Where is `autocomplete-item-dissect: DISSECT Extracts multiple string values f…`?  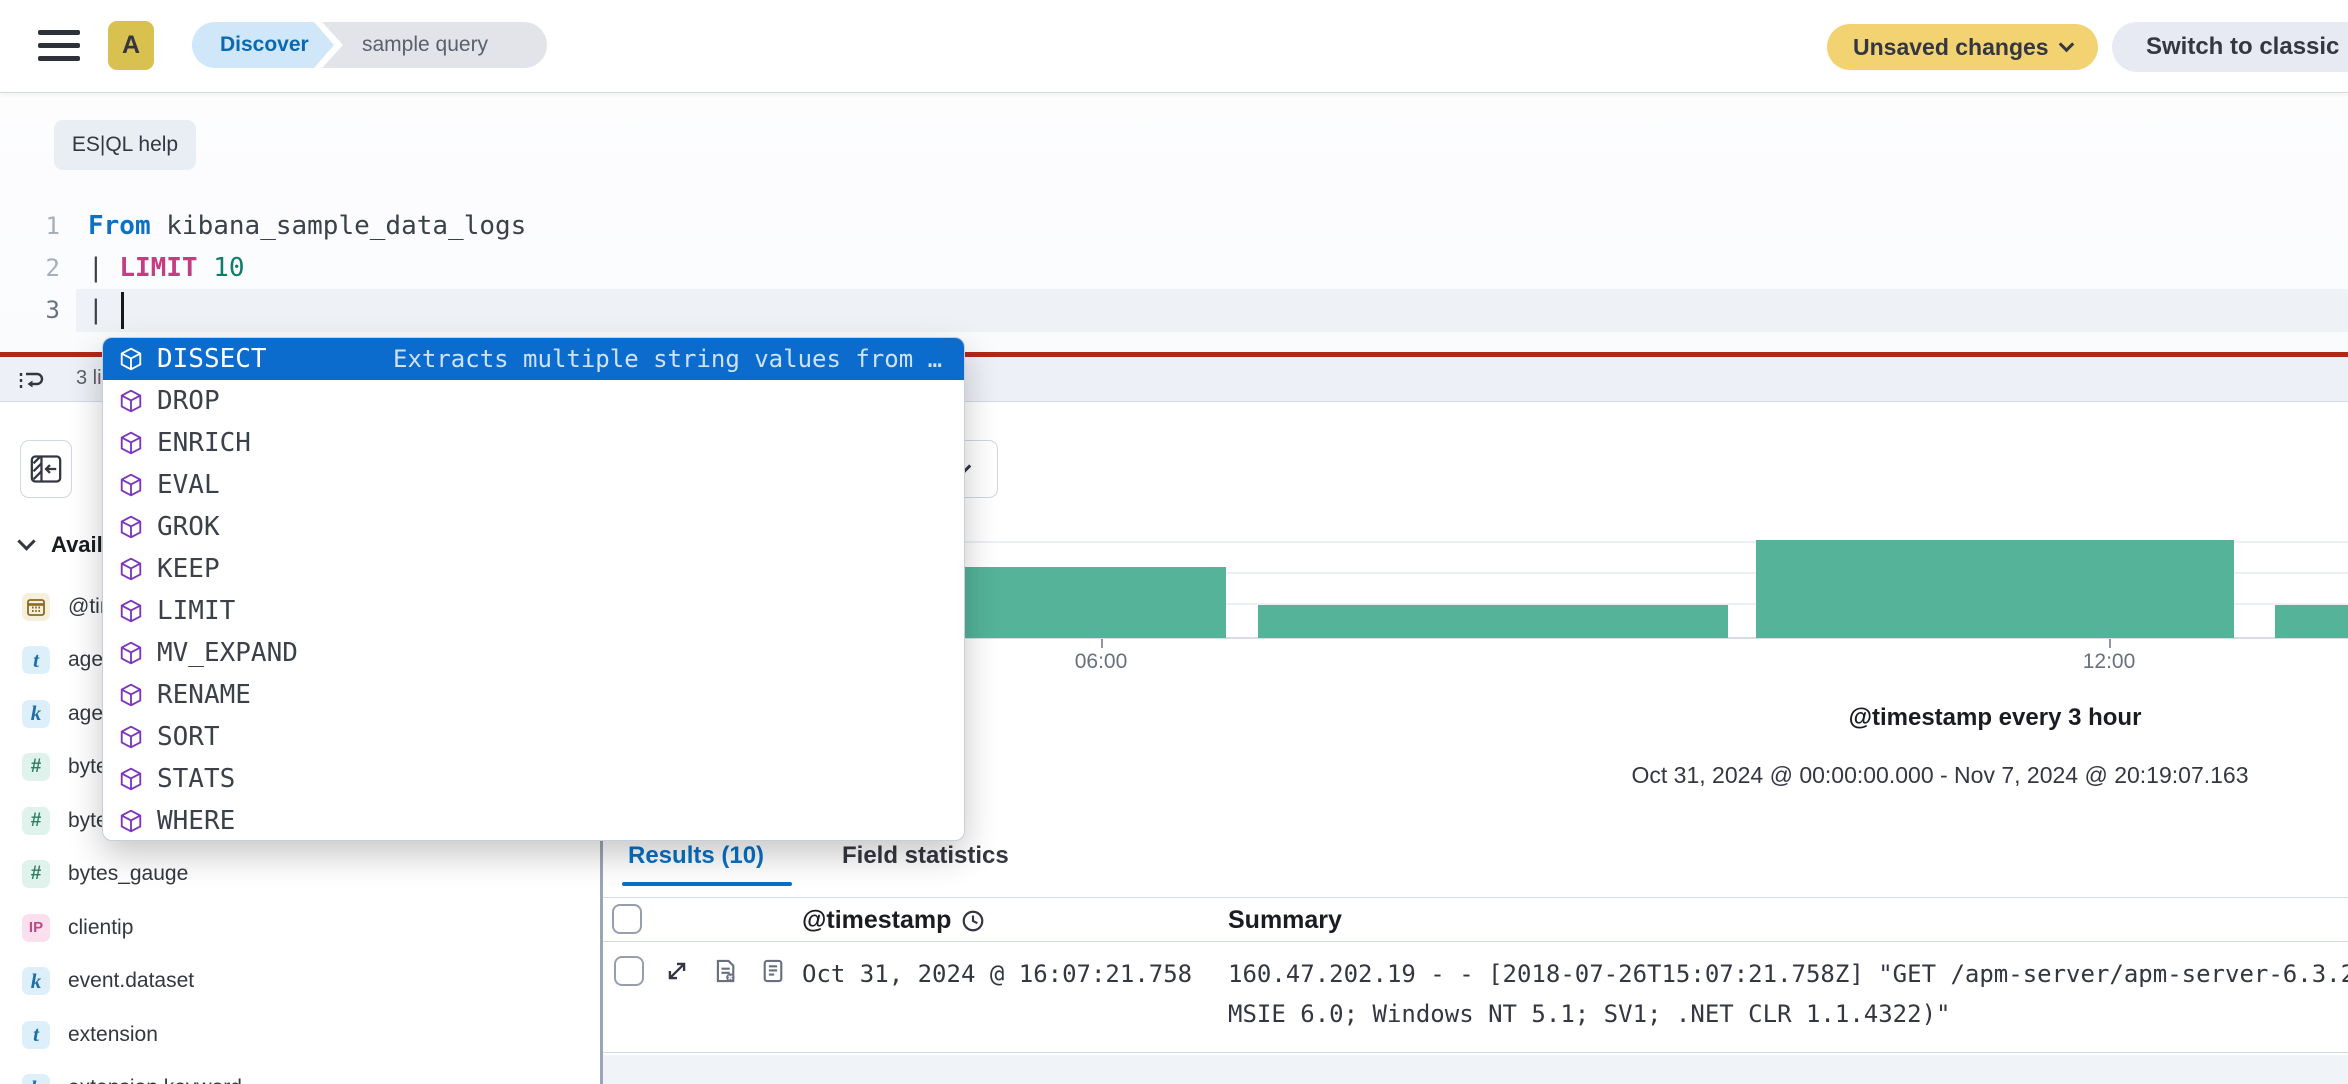
autocomplete-item-dissect: DISSECT Extracts multiple string values f… is located at coordinates (533, 359).